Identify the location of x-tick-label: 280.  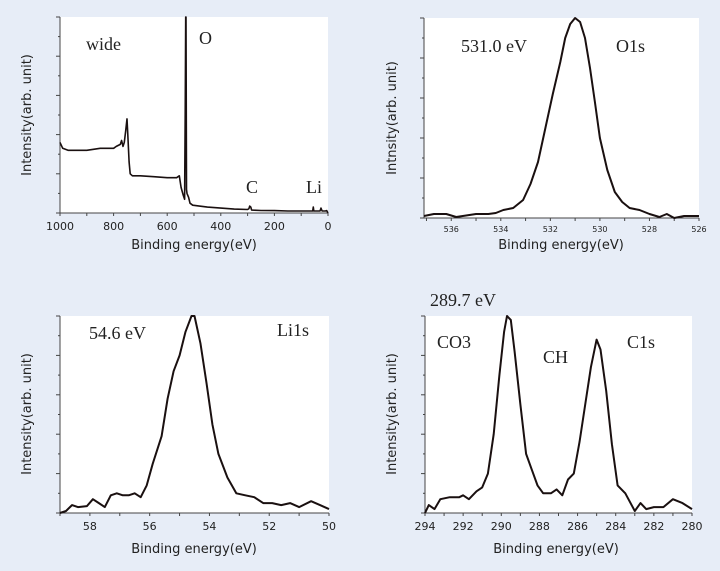
(692, 526).